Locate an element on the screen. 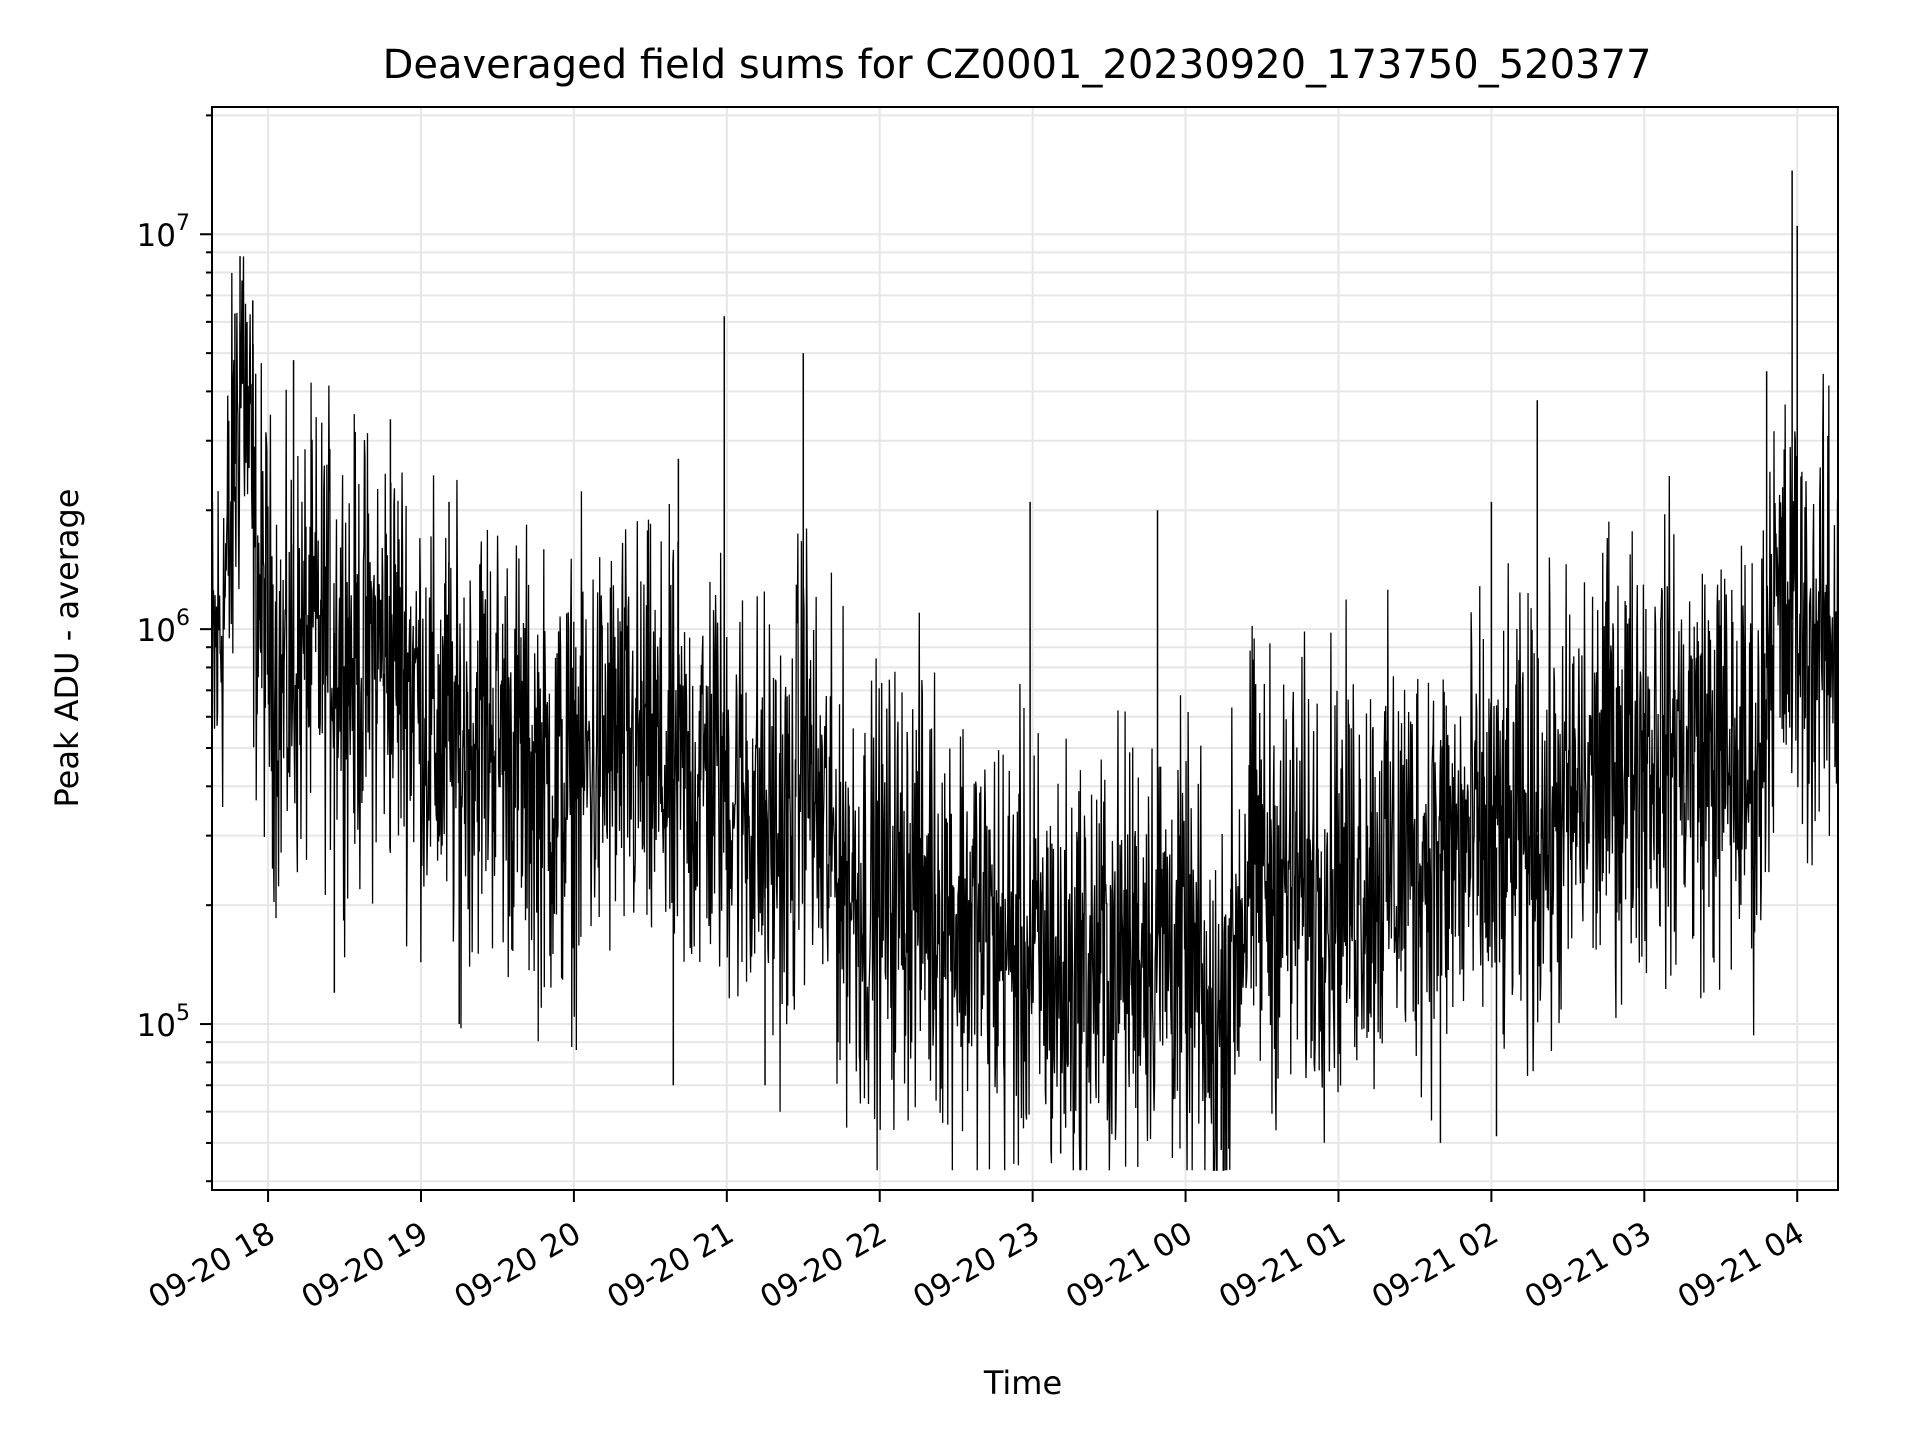 The height and width of the screenshot is (1440, 1920). x-tick-label: 09-21 01 is located at coordinates (1282, 1265).